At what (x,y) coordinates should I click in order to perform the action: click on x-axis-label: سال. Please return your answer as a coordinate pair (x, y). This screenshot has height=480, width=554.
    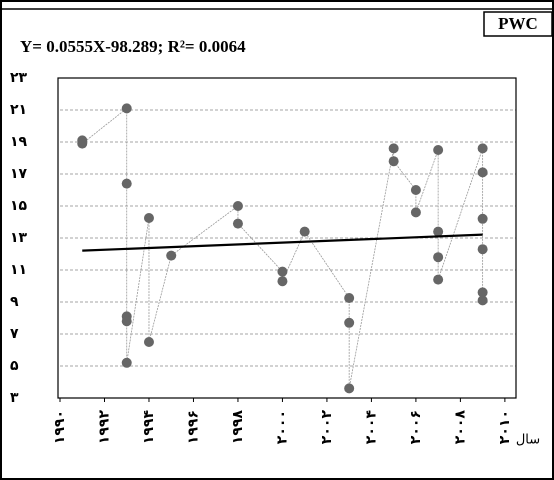
    Looking at the image, I should click on (528, 440).